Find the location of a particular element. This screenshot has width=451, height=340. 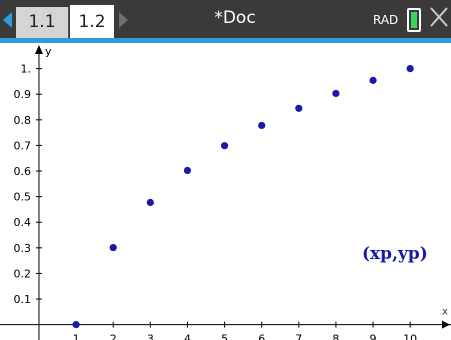

y-axis-arrow is located at coordinates (38, 49).